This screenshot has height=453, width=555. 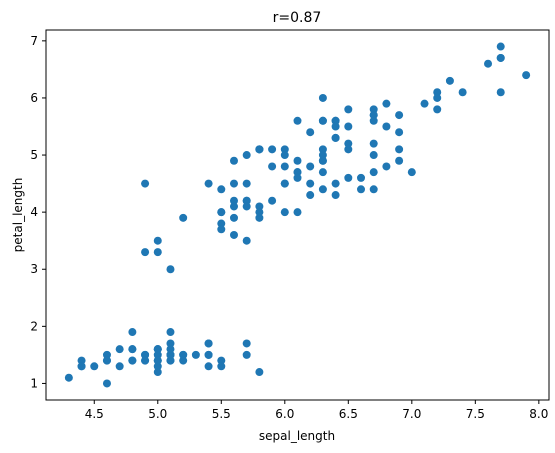 I want to click on x-tick-label: 7.0, so click(x=411, y=414).